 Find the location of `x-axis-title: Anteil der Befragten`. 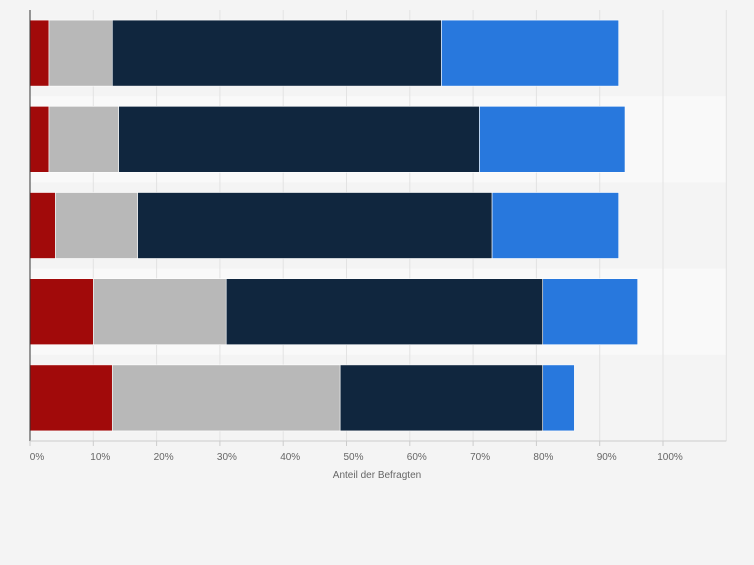

x-axis-title: Anteil der Befragten is located at coordinates (377, 475).